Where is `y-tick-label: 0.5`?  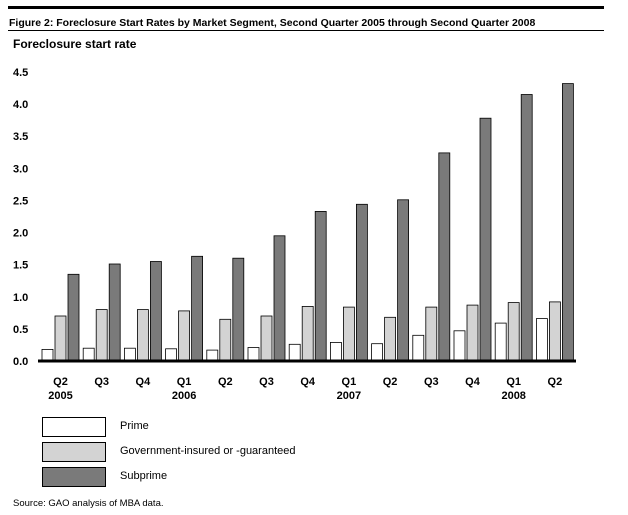 y-tick-label: 0.5 is located at coordinates (20, 330).